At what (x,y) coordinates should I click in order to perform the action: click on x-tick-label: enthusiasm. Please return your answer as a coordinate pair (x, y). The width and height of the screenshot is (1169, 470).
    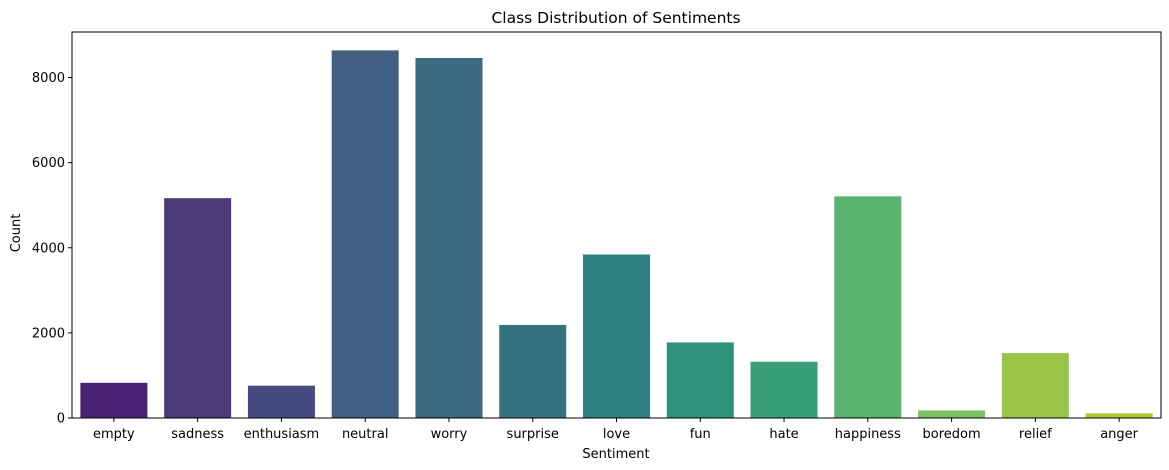
    Looking at the image, I should click on (282, 434).